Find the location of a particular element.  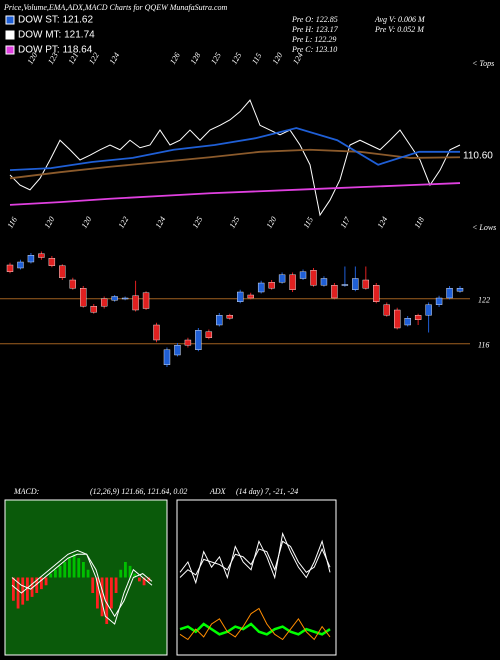

panel-subtitle: (12,26,9) 121.66, 121.64, 0.02 is located at coordinates (138, 491).